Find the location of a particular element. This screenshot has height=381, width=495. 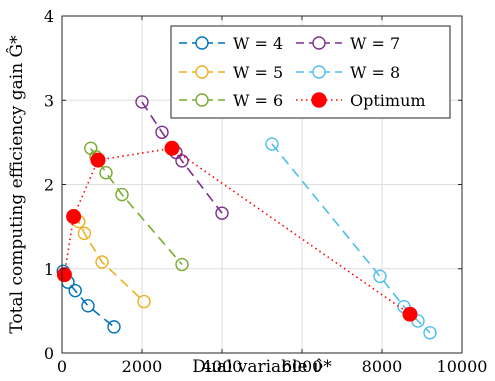

y-tick-label: 0 is located at coordinates (49, 353).